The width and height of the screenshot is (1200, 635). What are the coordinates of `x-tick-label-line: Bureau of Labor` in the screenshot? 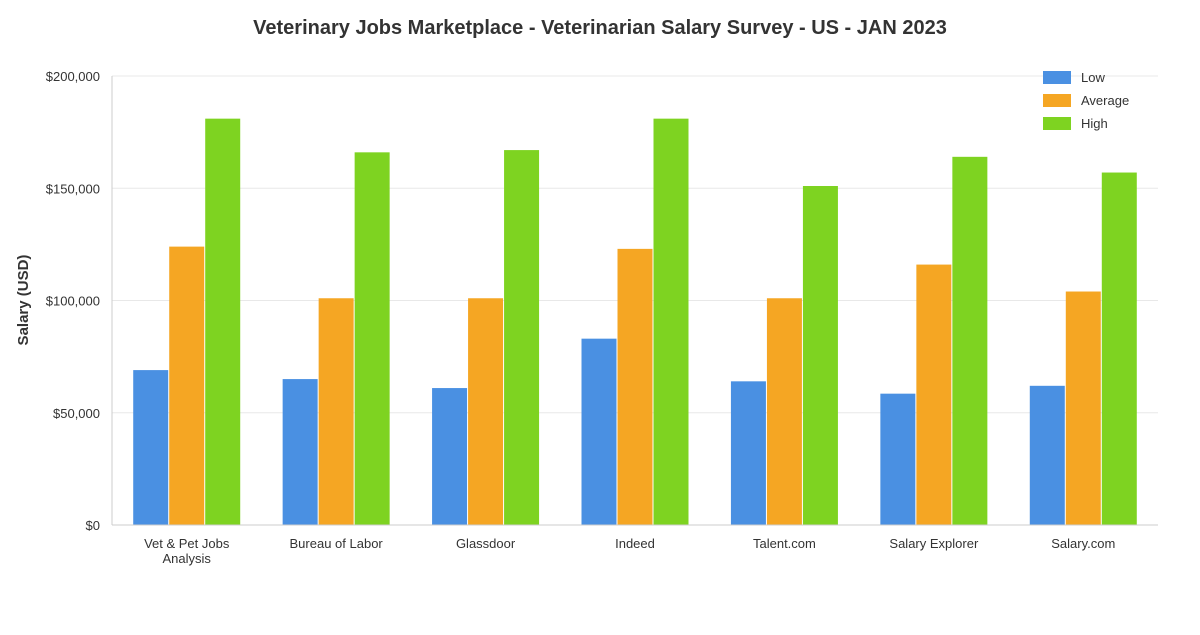 It's located at (337, 543).